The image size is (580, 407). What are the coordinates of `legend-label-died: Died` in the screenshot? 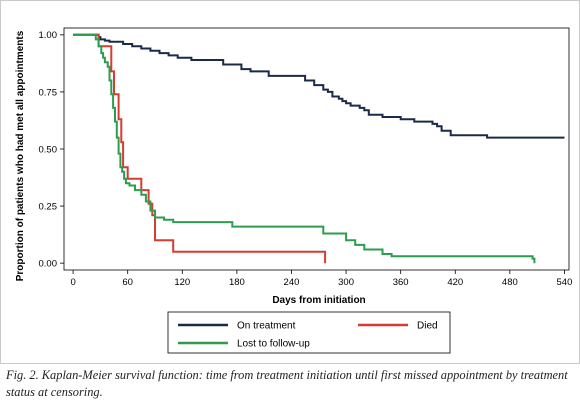 It's located at (427, 326).